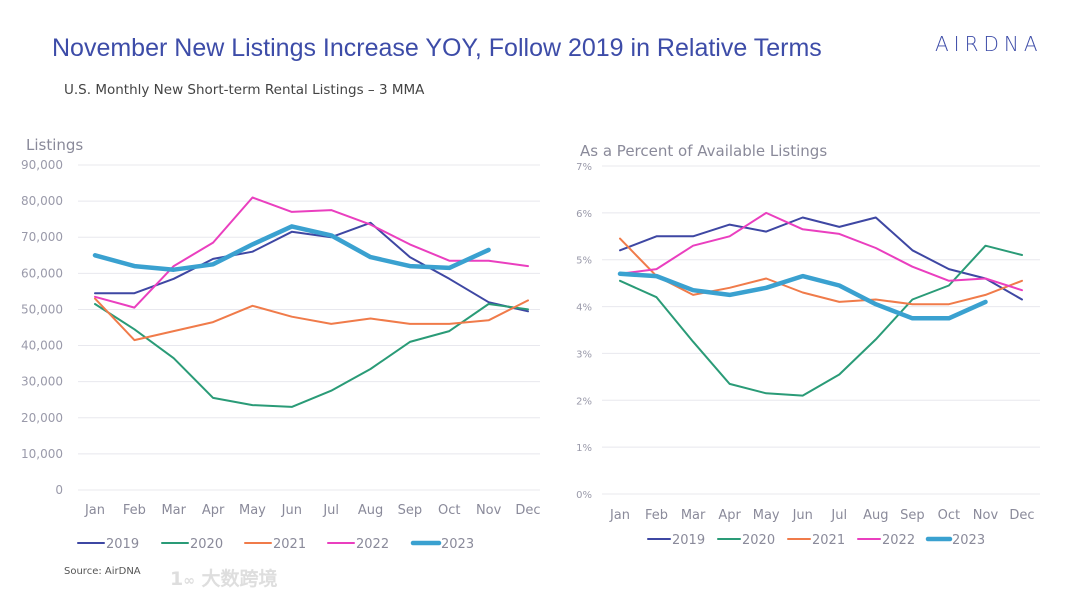  Describe the element at coordinates (42, 382) in the screenshot. I see `y-tick-label: 30,000` at that location.